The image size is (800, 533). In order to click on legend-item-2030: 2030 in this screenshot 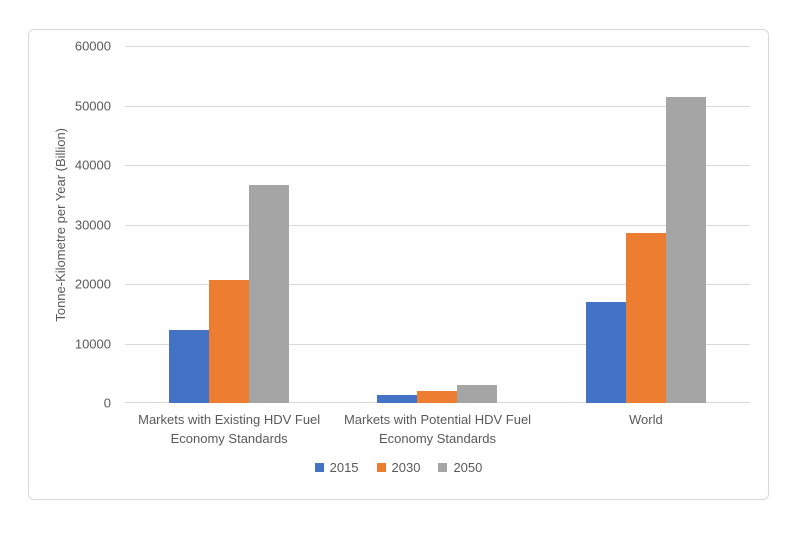, I will do `click(398, 467)`.